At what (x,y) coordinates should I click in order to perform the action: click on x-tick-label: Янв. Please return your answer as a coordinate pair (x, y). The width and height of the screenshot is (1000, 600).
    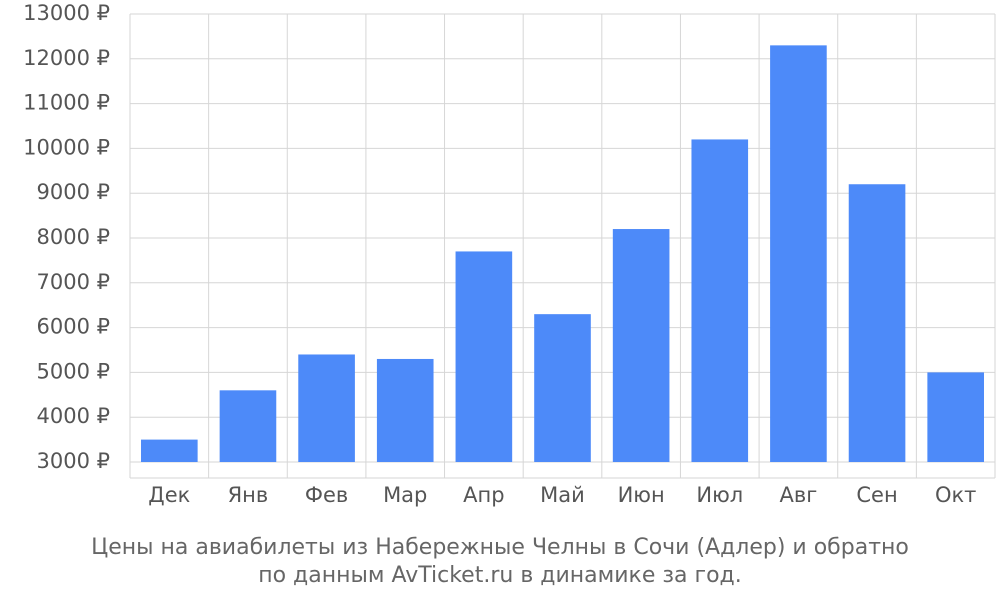
    Looking at the image, I should click on (248, 495).